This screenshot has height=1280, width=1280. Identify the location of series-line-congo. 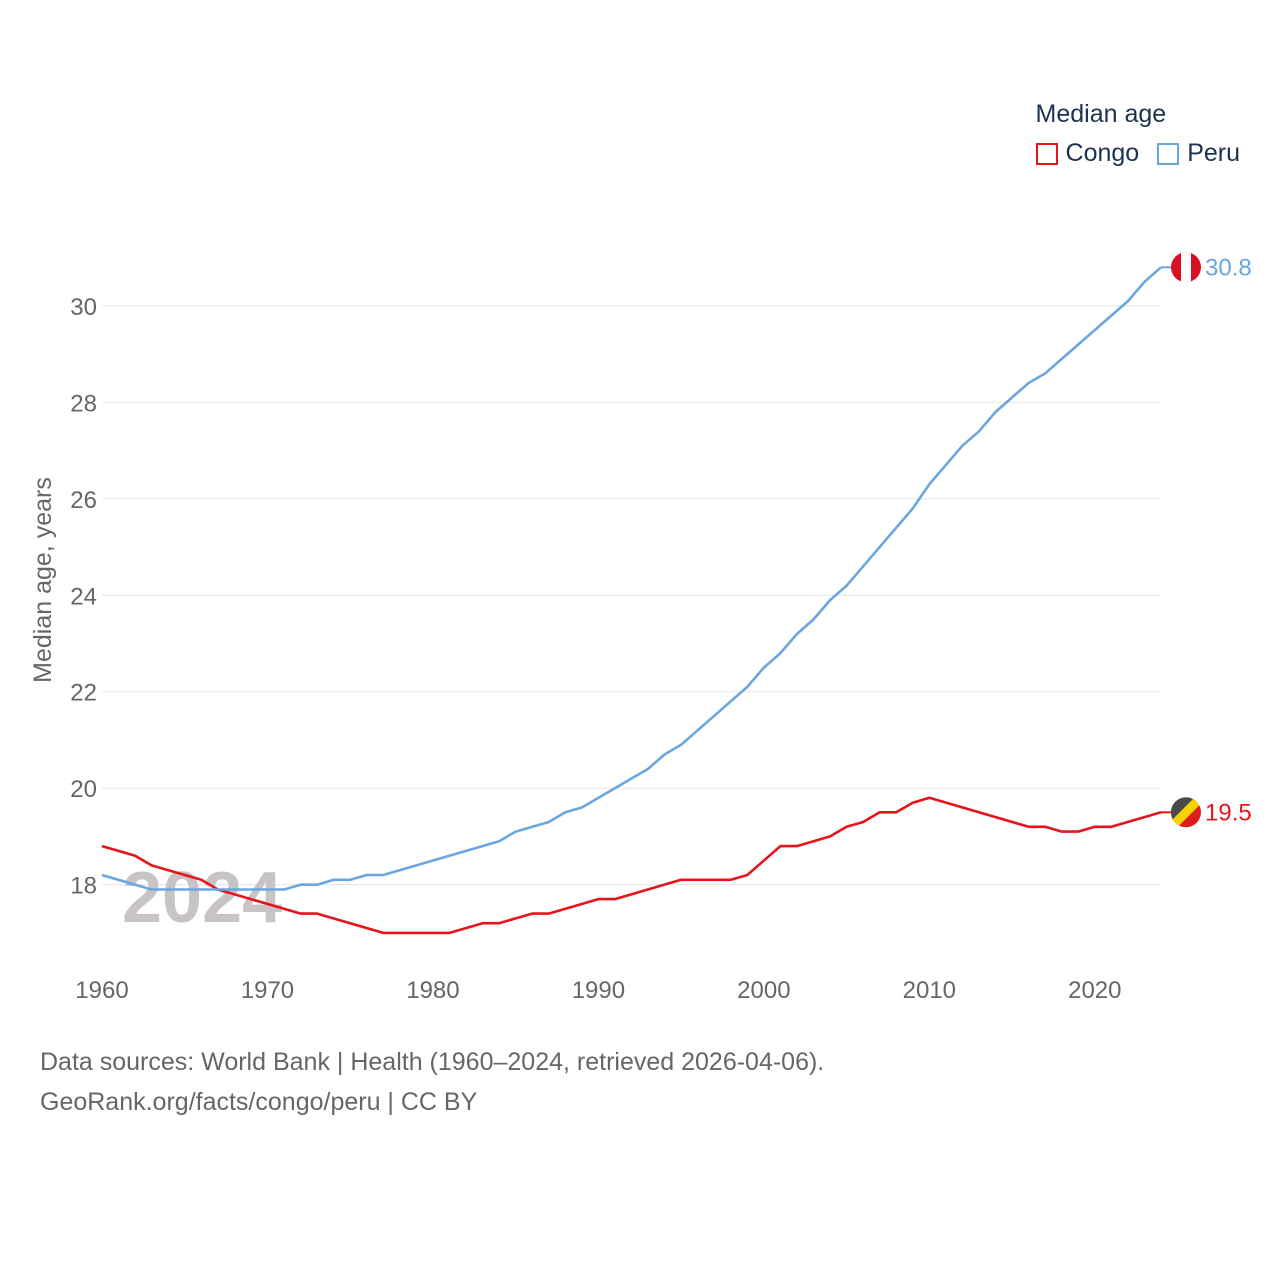
(631, 865).